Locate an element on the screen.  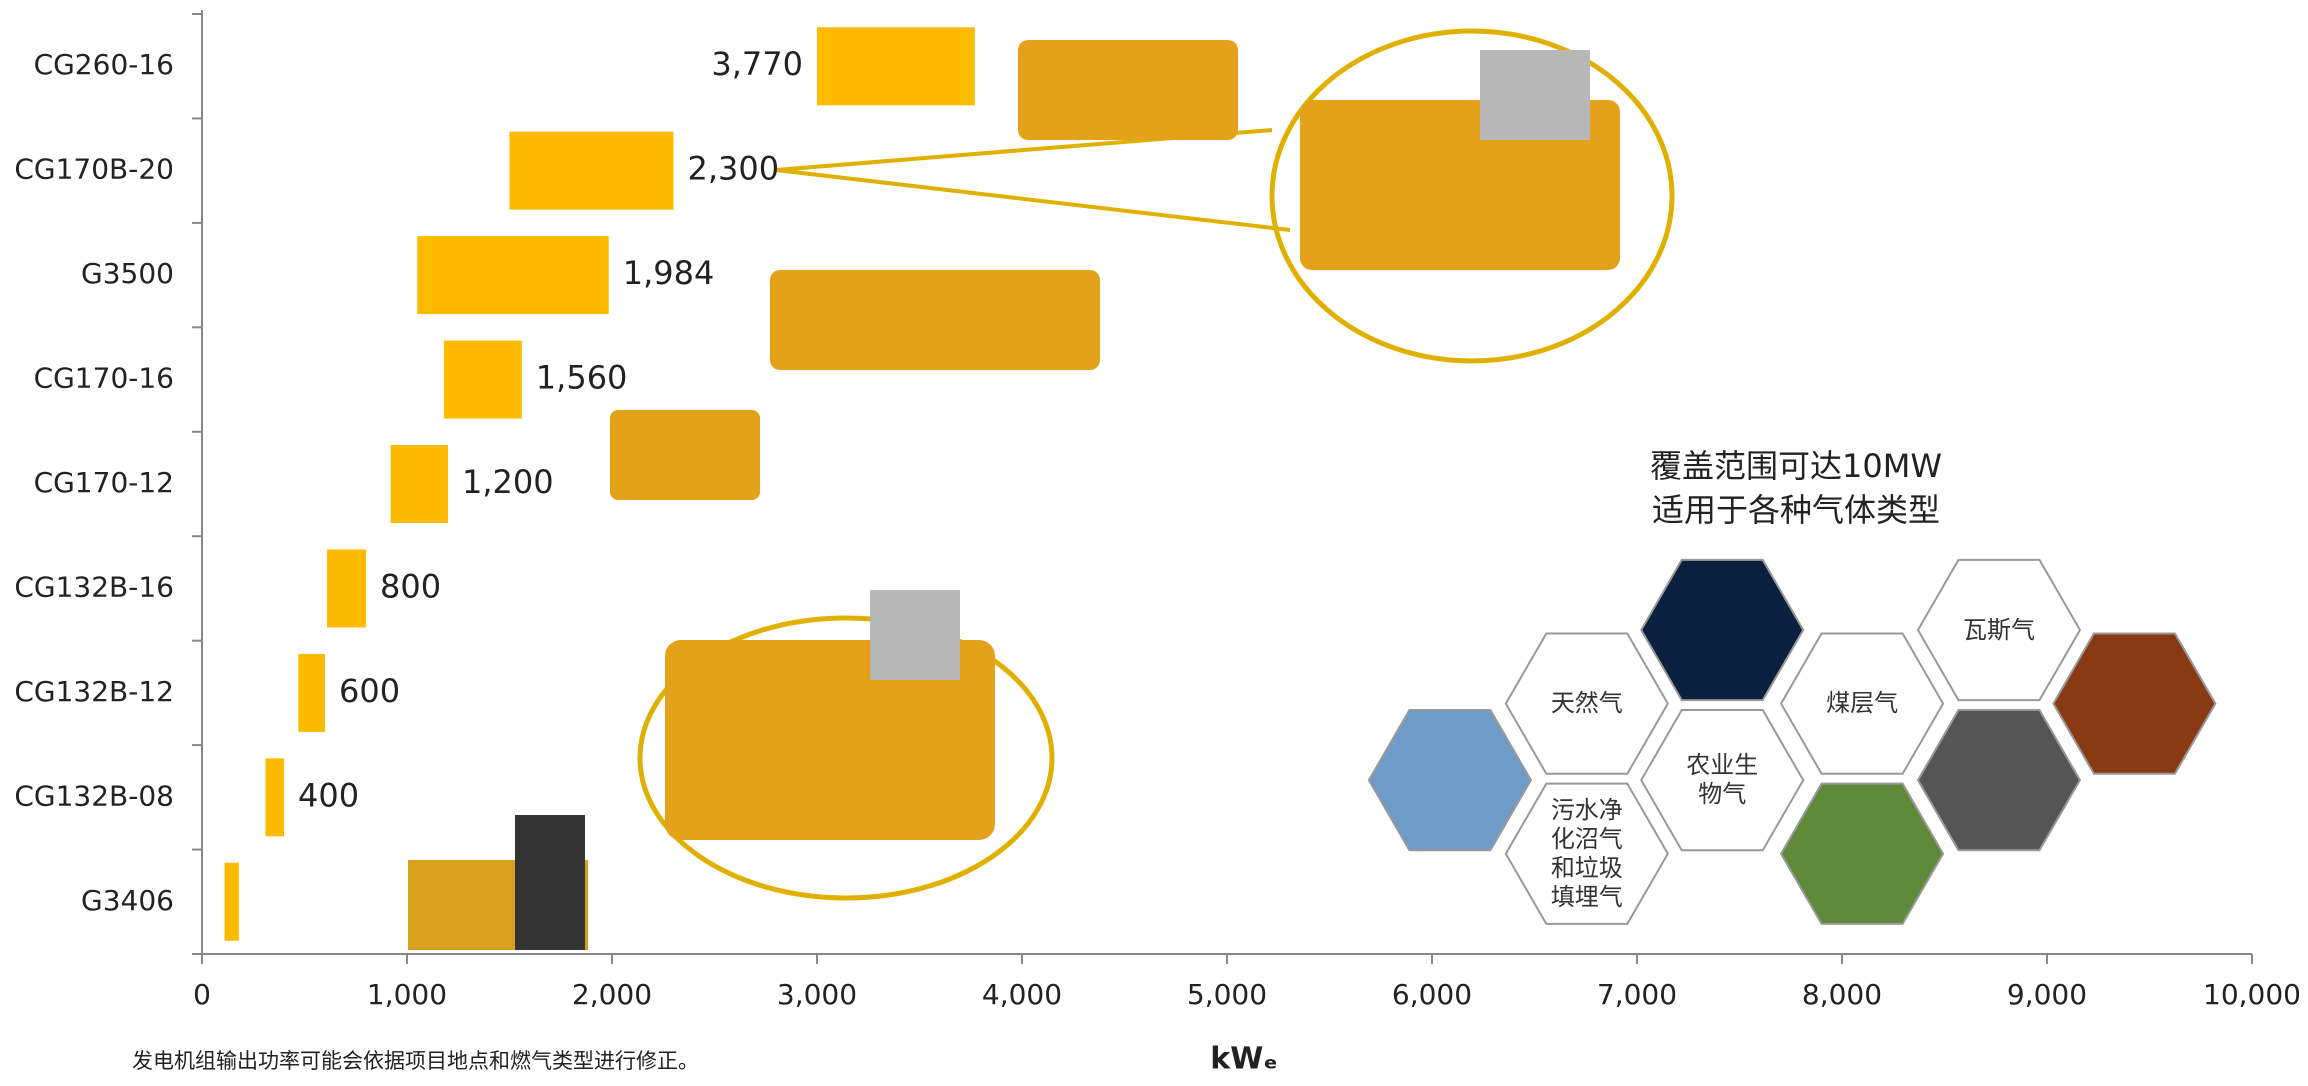
annotation: 覆盖范围可达10MW is located at coordinates (1796, 466).